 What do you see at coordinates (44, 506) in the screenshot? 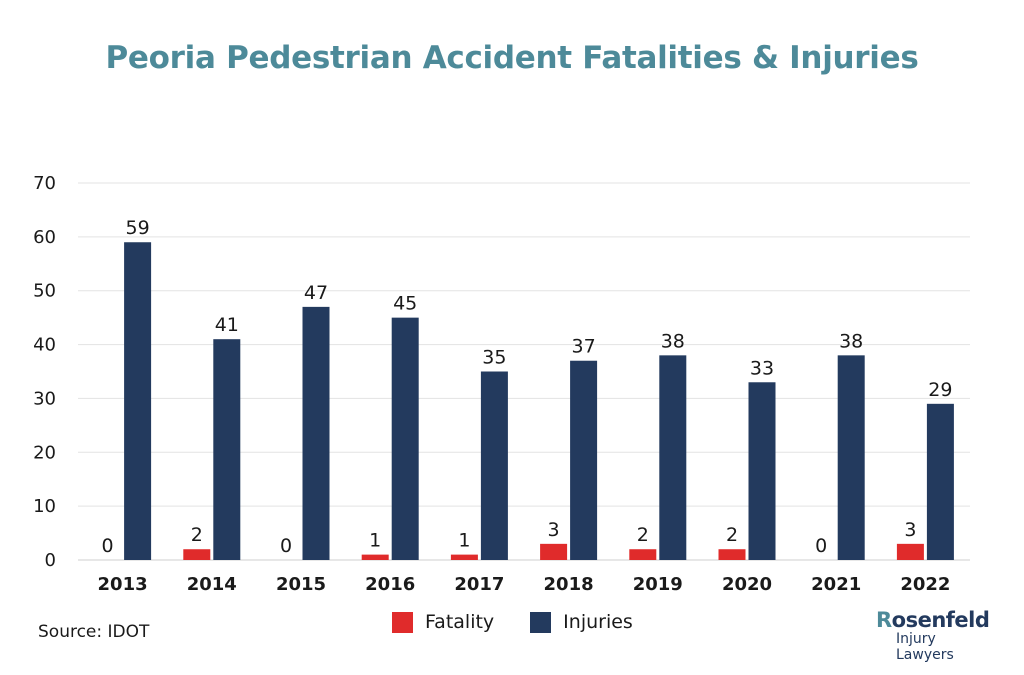
I see `y-tick-label: 10` at bounding box center [44, 506].